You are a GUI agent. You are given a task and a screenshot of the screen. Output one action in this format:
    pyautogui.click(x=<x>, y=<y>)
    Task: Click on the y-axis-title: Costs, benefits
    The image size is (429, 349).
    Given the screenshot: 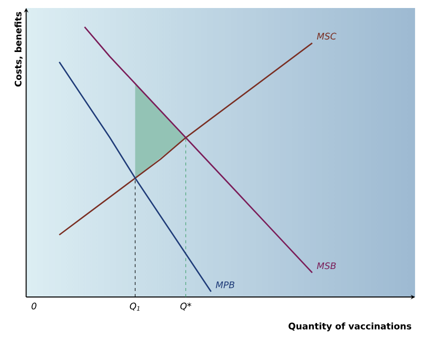 What is the action you would take?
    pyautogui.click(x=18, y=49)
    